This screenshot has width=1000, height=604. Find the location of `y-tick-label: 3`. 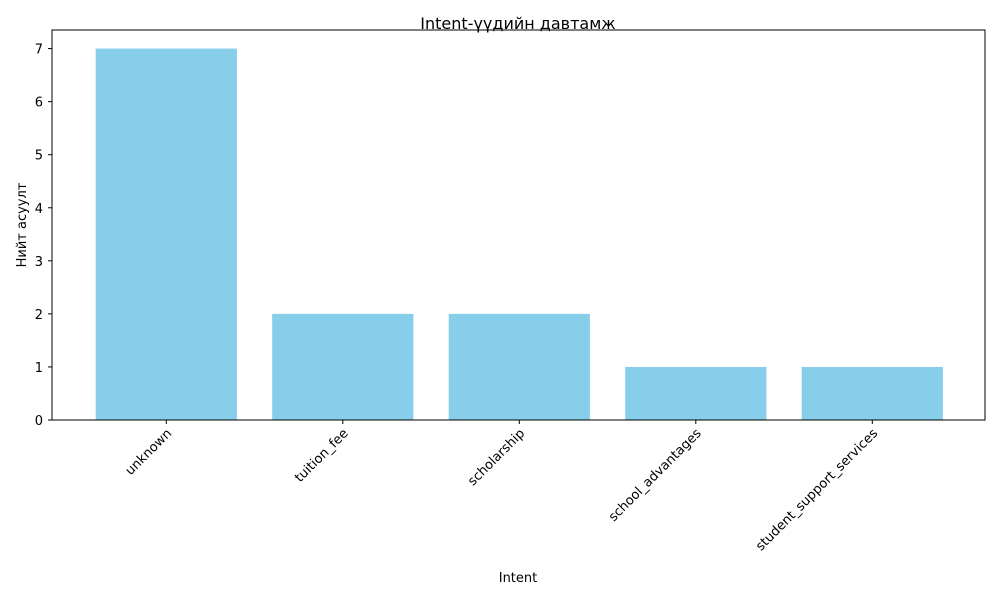

y-tick-label: 3 is located at coordinates (39, 262).